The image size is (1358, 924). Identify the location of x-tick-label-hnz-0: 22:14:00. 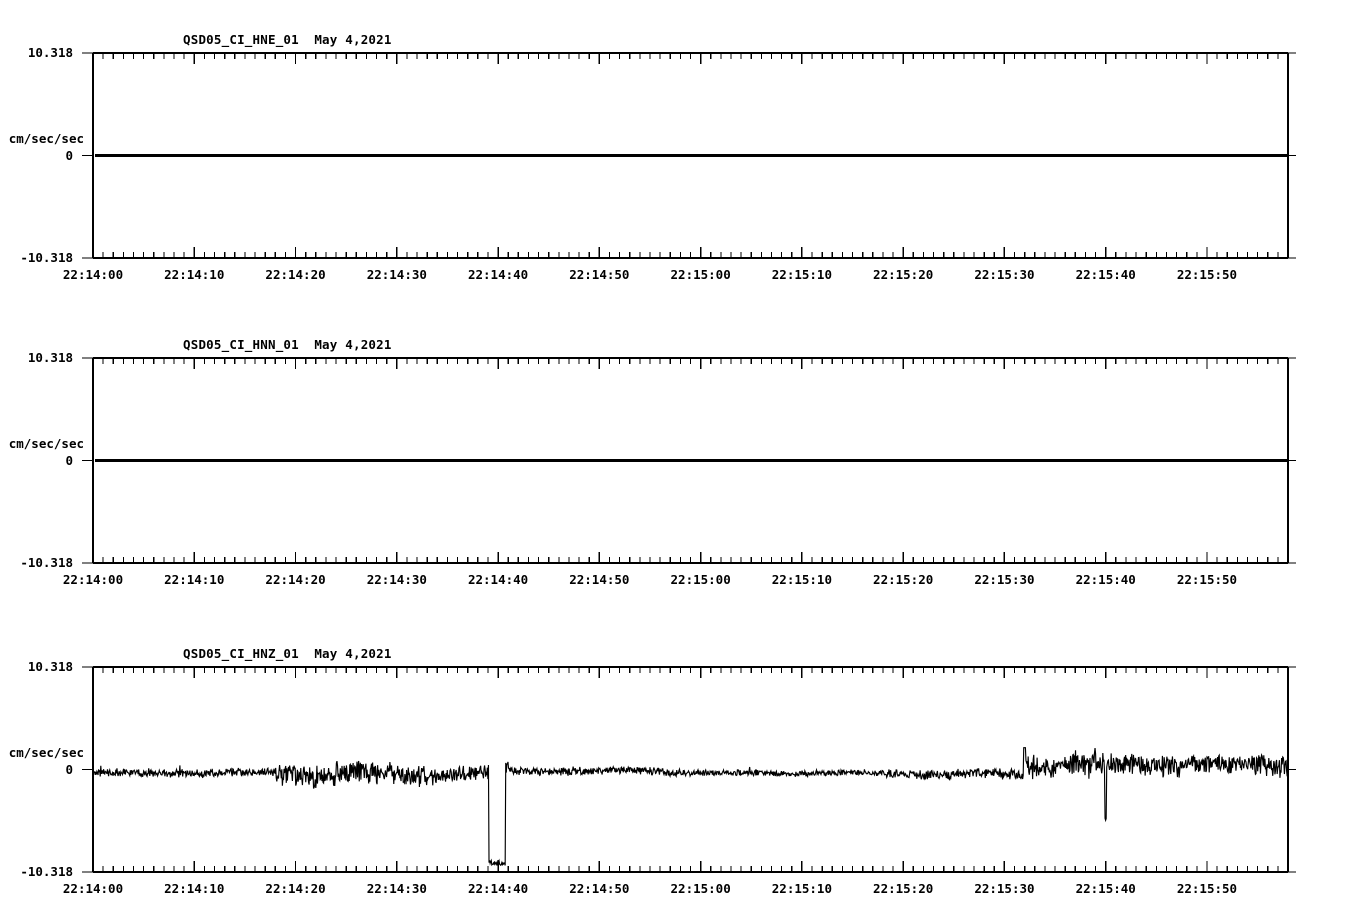
(93, 888).